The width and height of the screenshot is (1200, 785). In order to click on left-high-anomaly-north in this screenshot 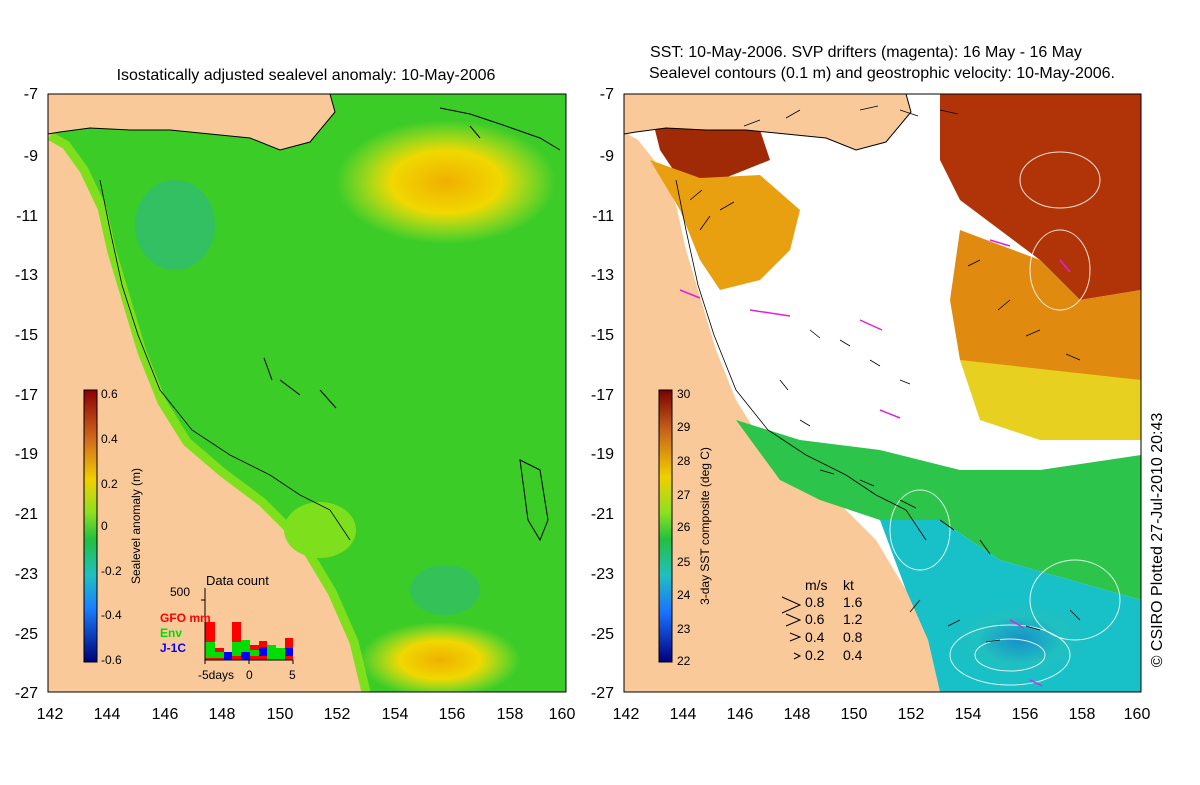, I will do `click(446, 182)`.